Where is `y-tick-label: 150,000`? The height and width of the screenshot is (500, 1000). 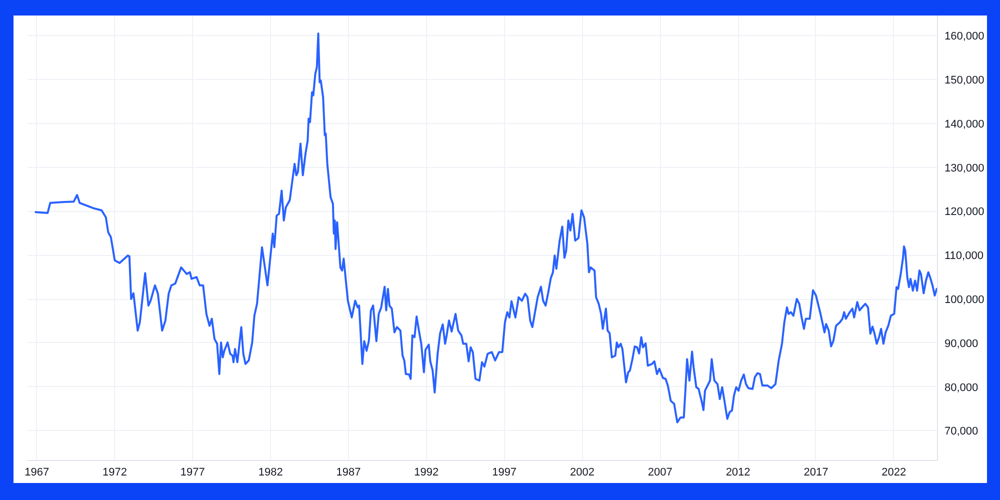 y-tick-label: 150,000 is located at coordinates (964, 80).